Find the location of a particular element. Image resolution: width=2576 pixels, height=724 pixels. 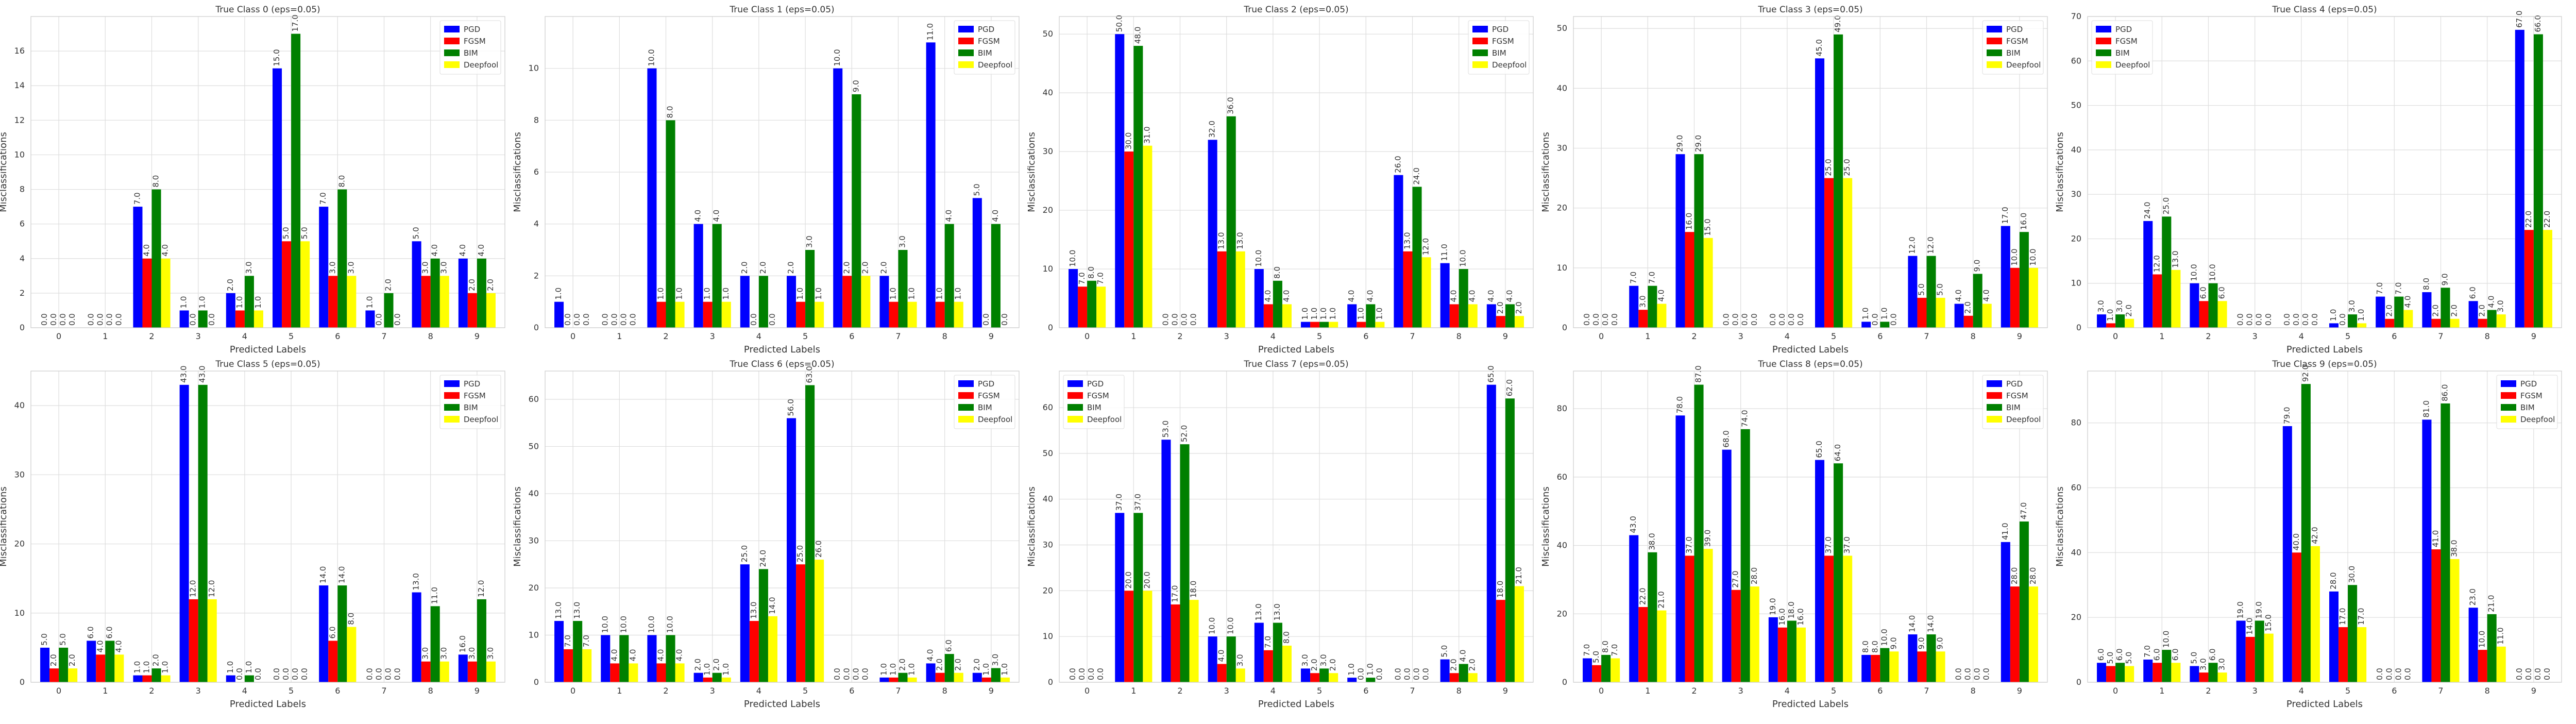

y-tick-label: 6 is located at coordinates (536, 172).